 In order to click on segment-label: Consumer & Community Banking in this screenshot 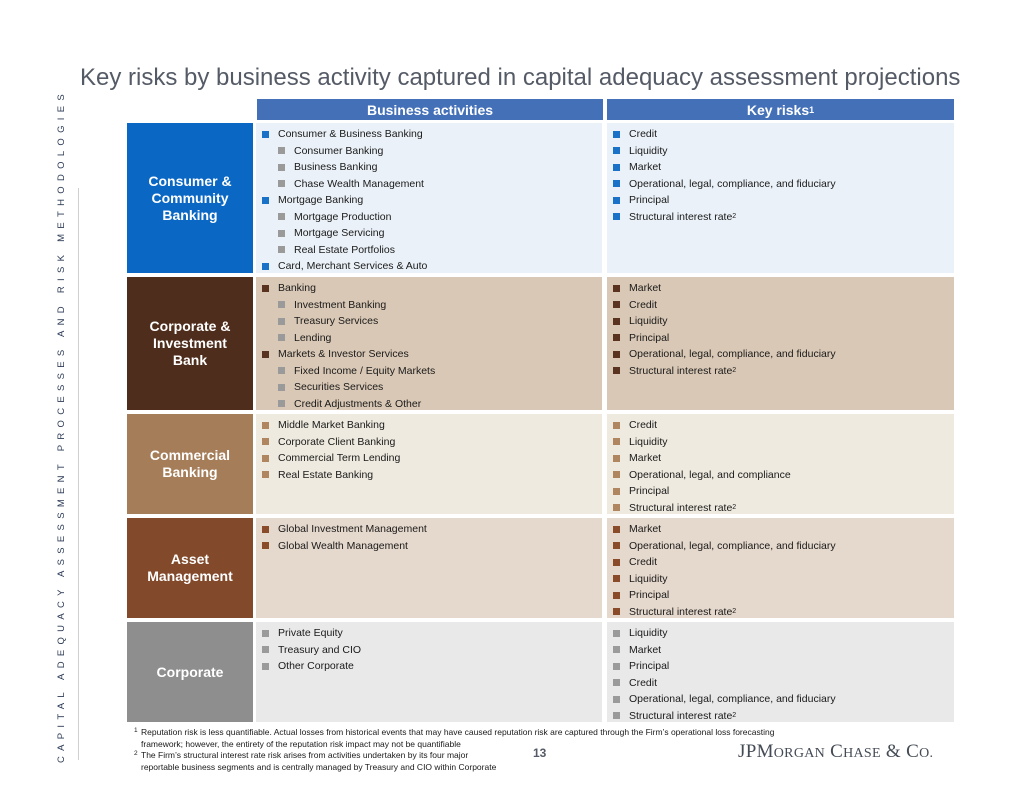, I will do `click(190, 198)`.